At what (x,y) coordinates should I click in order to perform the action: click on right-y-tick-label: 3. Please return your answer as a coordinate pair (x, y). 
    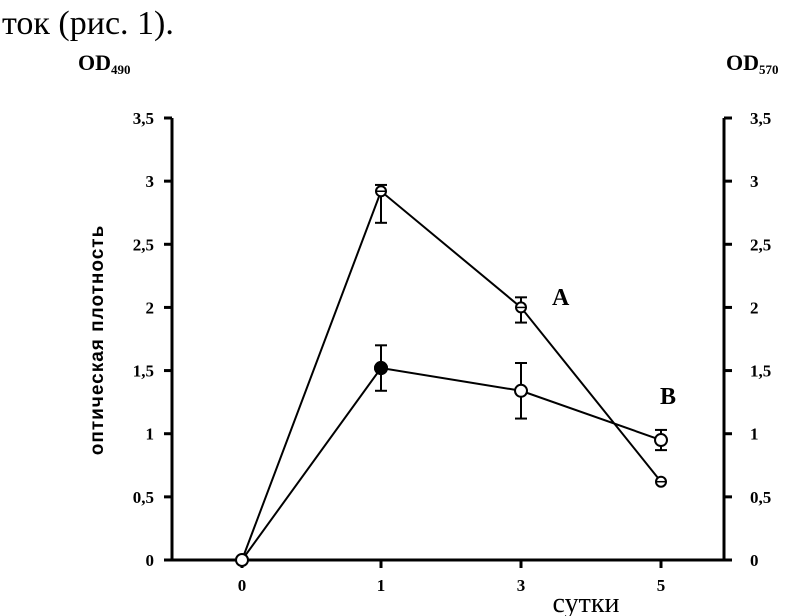
    Looking at the image, I should click on (754, 181).